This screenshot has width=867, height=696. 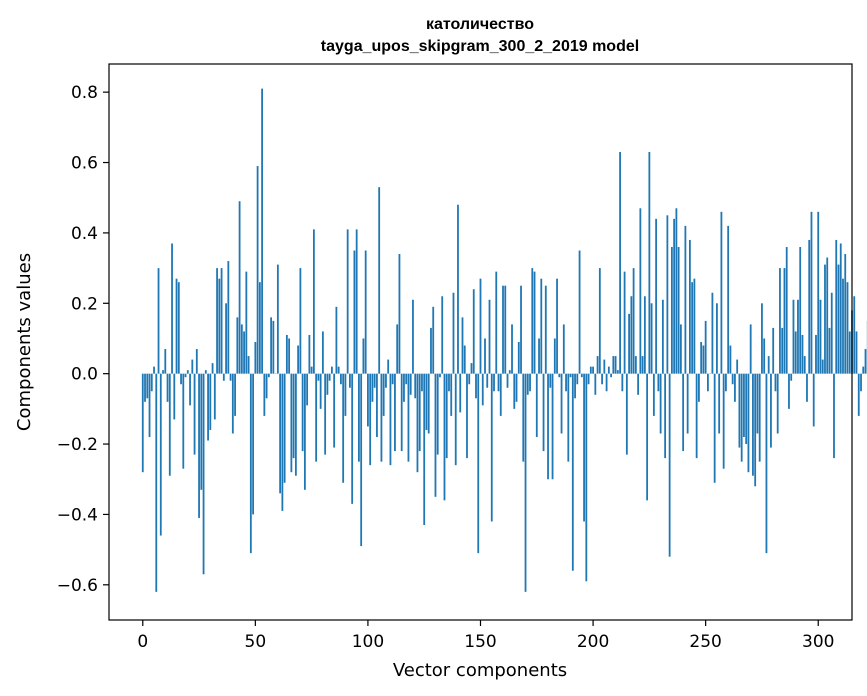 What do you see at coordinates (480, 642) in the screenshot?
I see `x-tick-label: 150` at bounding box center [480, 642].